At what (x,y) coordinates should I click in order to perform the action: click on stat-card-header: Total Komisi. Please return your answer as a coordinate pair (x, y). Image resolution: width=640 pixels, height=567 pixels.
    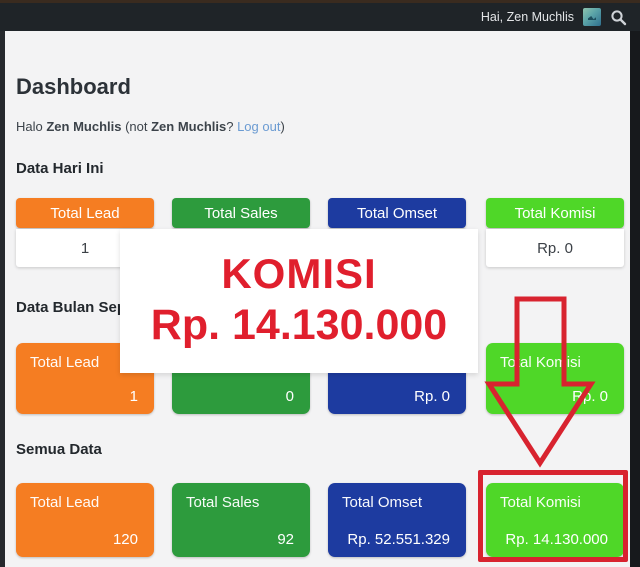
    Looking at the image, I should click on (555, 213).